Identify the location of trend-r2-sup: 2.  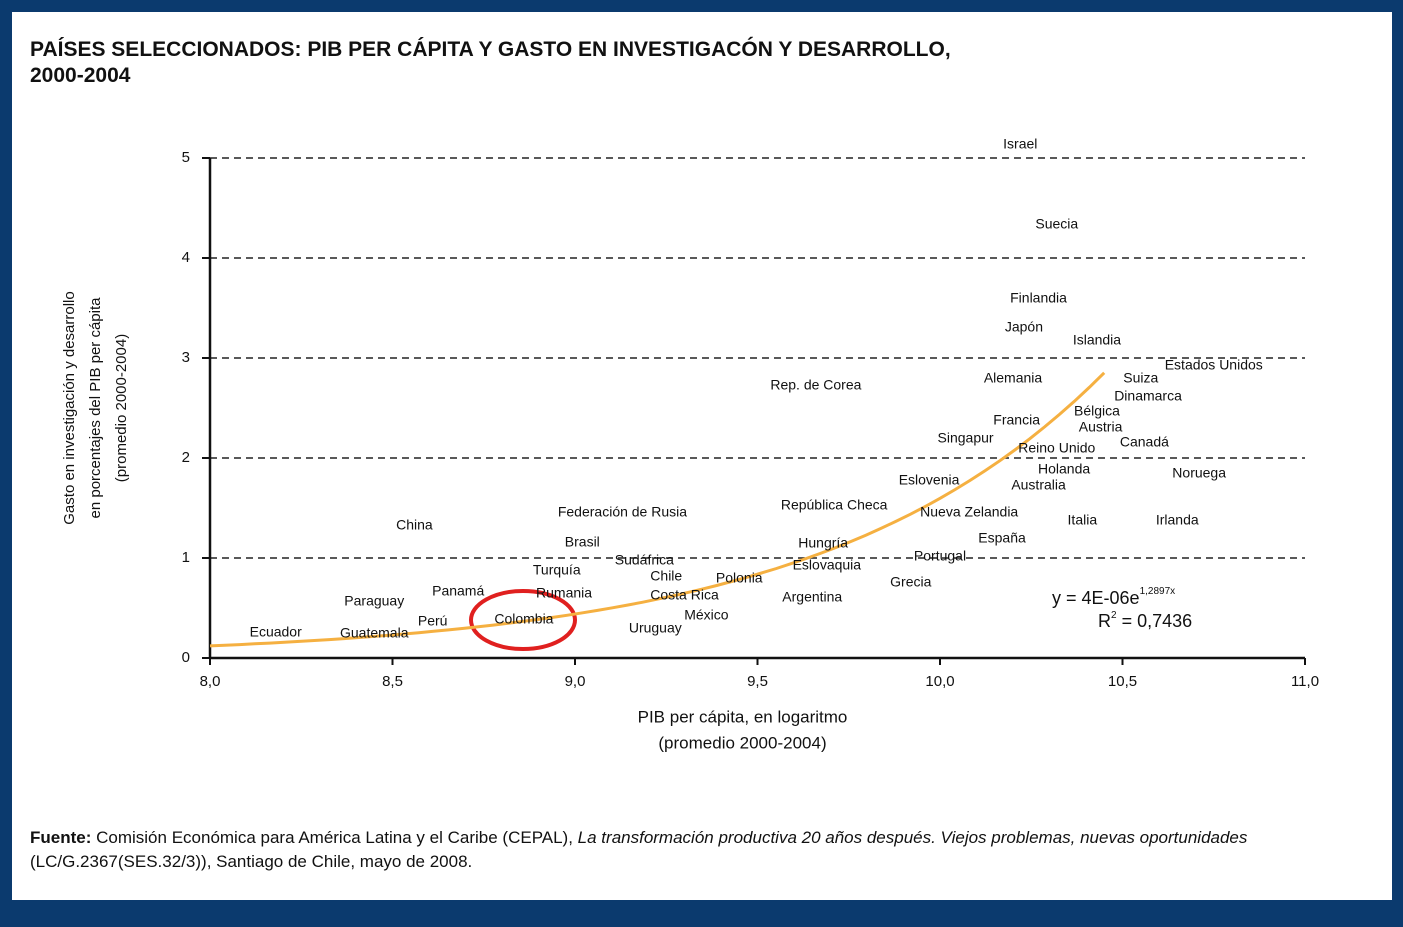
(1114, 615).